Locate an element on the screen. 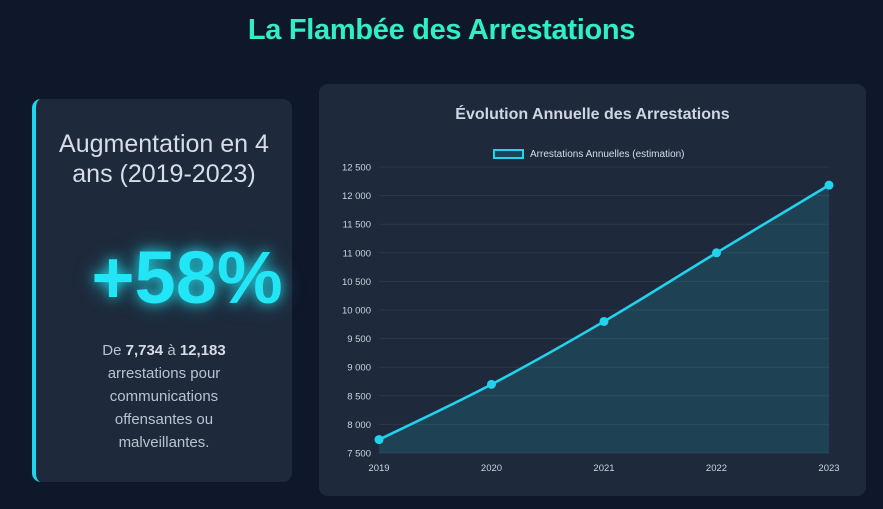 This screenshot has height=509, width=883. y-tick-label: 11 000 is located at coordinates (357, 253).